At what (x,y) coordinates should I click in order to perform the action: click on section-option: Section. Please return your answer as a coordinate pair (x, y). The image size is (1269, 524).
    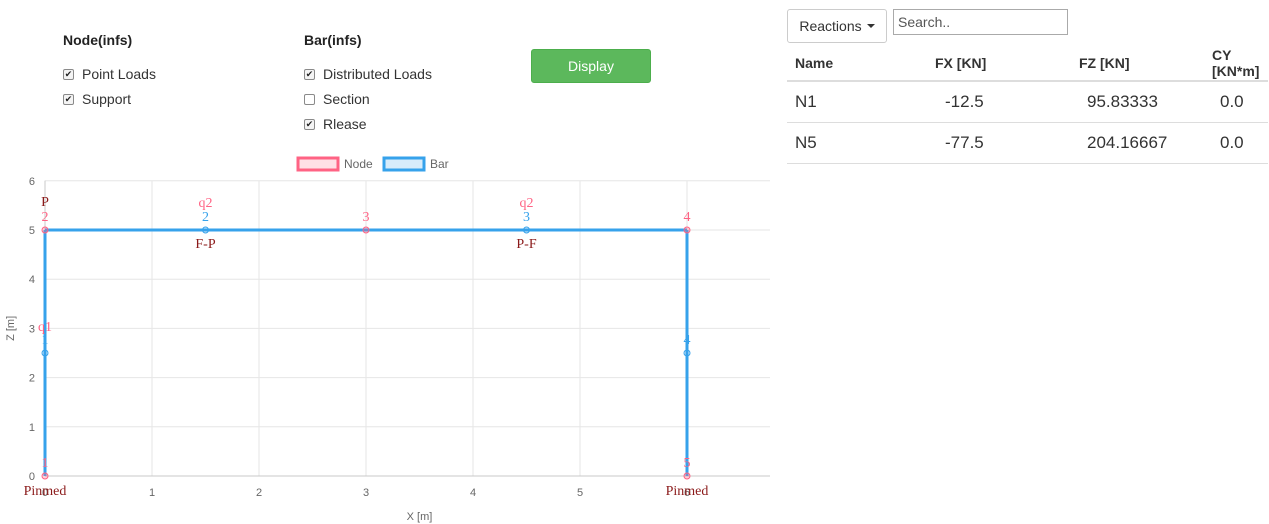
    Looking at the image, I should click on (337, 99).